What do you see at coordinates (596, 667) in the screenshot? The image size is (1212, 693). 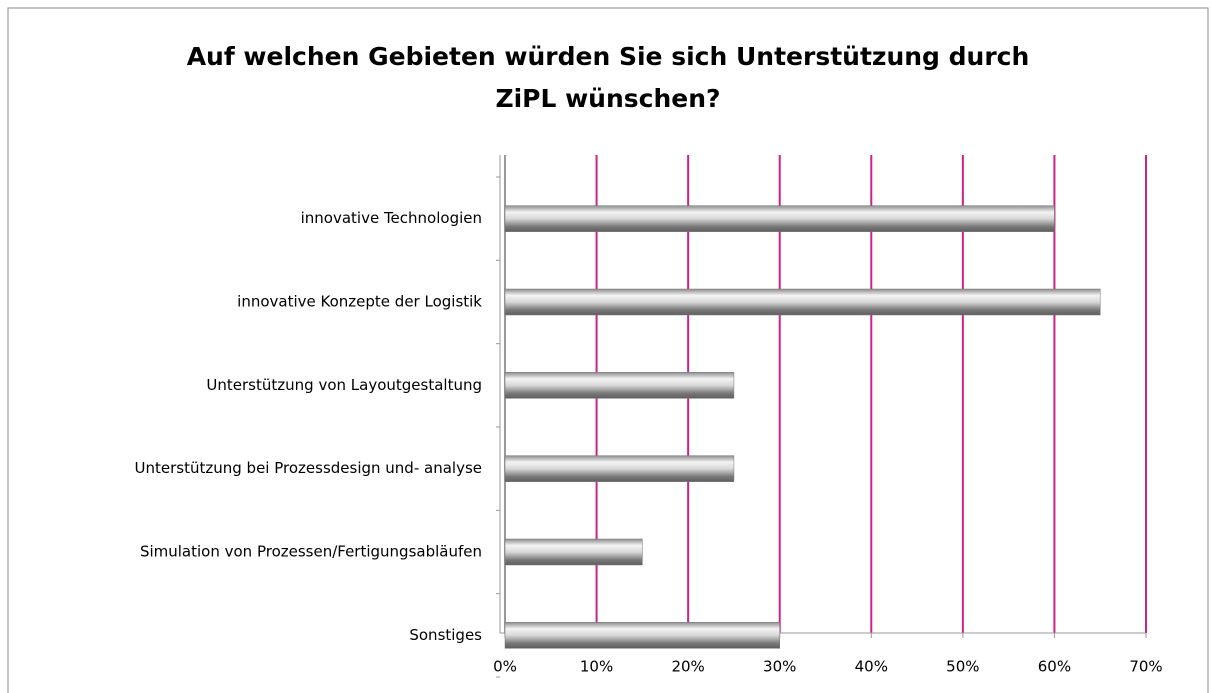 I see `x-tick-label: 10%` at bounding box center [596, 667].